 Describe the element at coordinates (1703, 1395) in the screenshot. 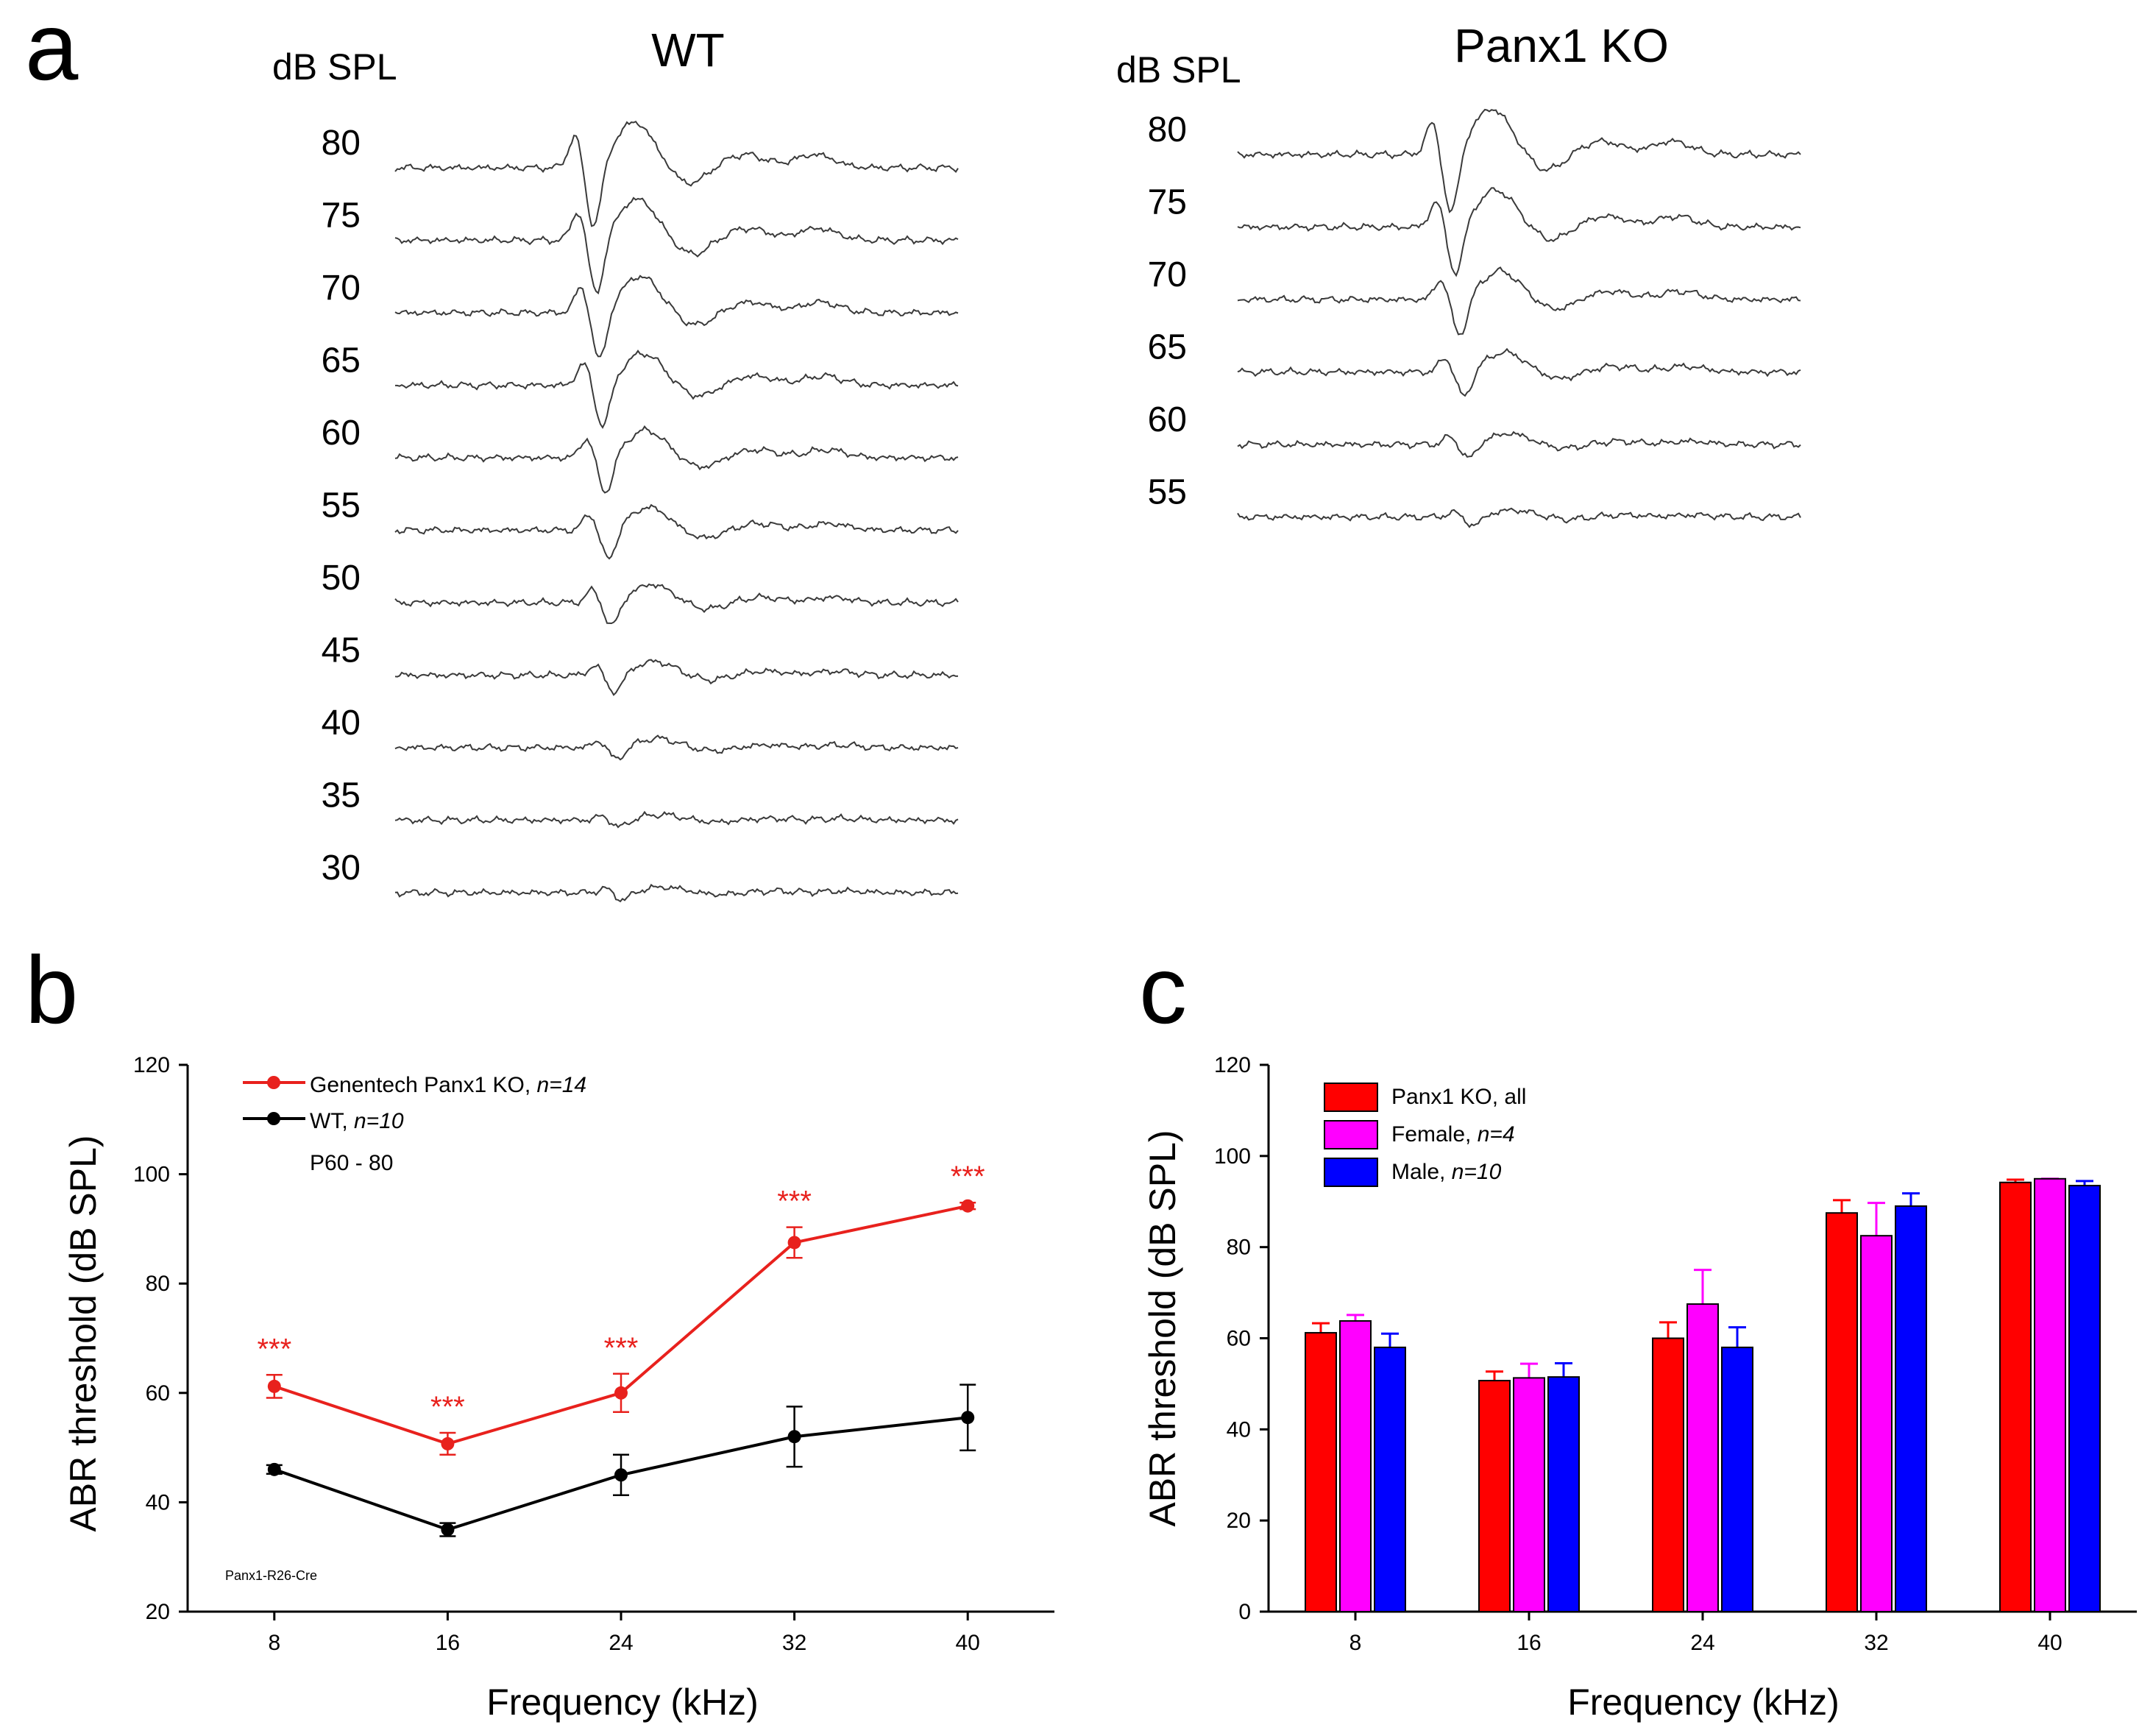

I see `panel-c-bars` at that location.